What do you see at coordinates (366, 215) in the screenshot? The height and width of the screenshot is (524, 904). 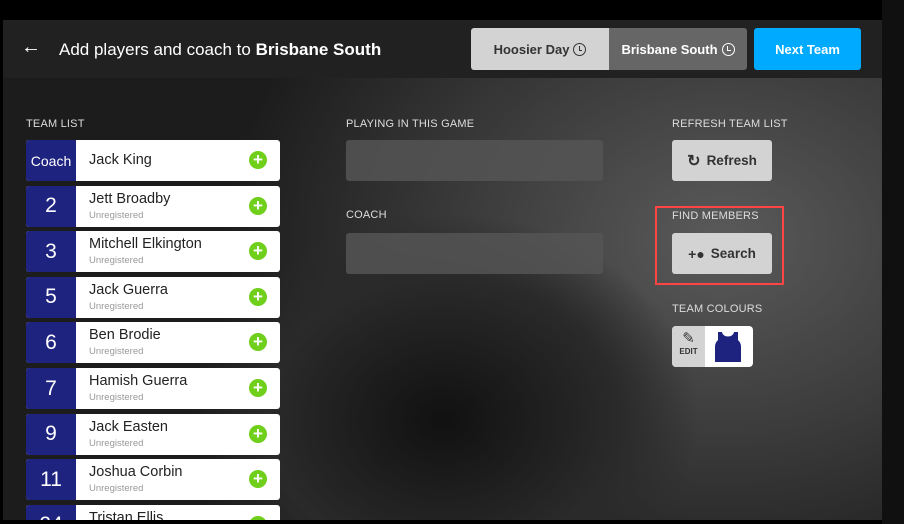 I see `coach-label: COACH` at bounding box center [366, 215].